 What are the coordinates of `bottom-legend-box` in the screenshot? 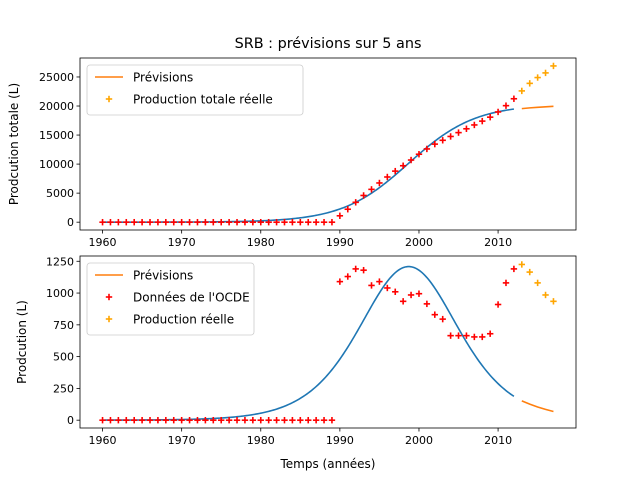 It's located at (170, 299).